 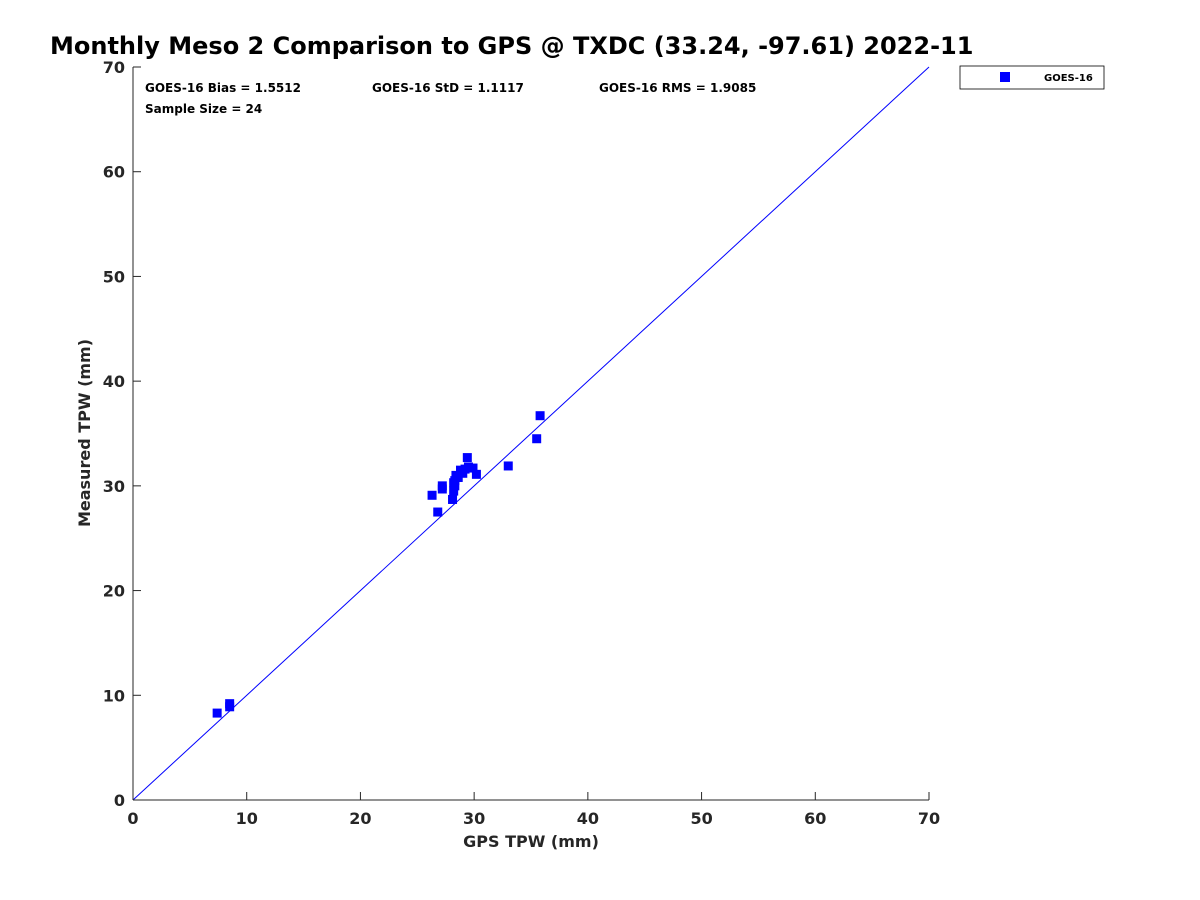 What do you see at coordinates (378, 564) in the screenshot?
I see `data-points` at bounding box center [378, 564].